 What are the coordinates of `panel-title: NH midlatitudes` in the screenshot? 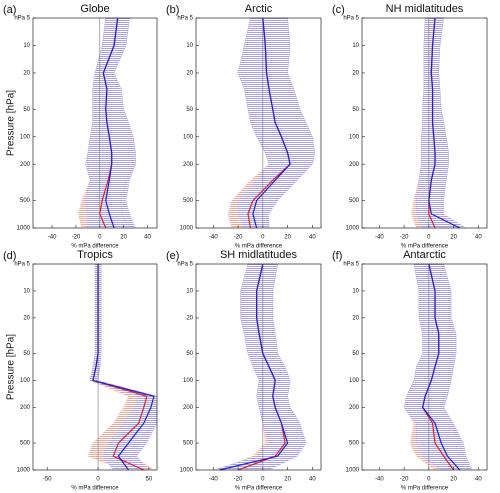 It's located at (425, 9).